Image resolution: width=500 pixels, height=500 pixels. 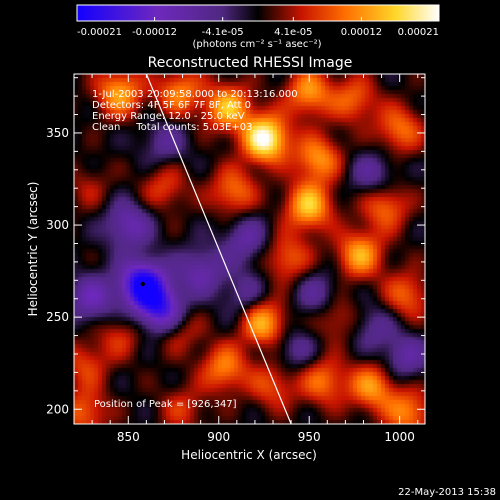 What do you see at coordinates (165, 404) in the screenshot?
I see `peak-position-label: Position of Peak = [926,347]` at bounding box center [165, 404].